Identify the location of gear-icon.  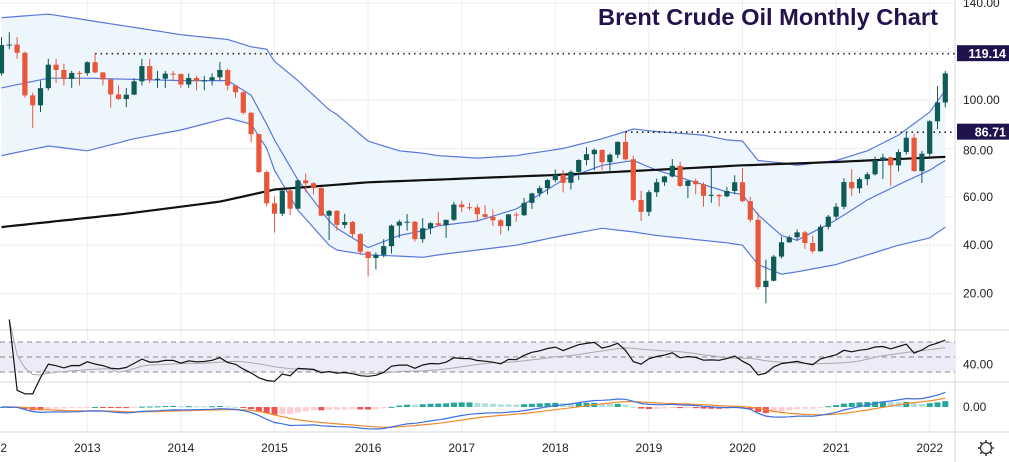
(986, 448).